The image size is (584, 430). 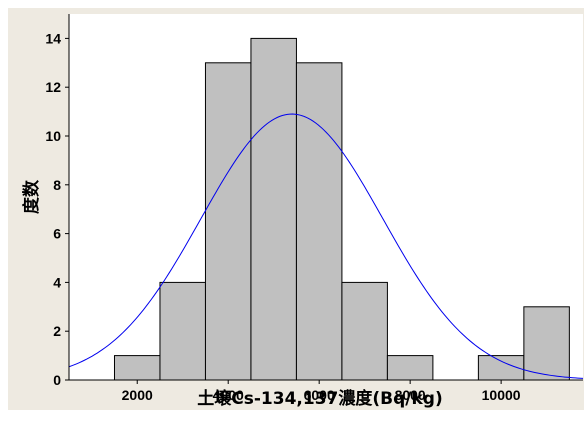 I want to click on y-tick-label: 8, so click(x=57, y=185).